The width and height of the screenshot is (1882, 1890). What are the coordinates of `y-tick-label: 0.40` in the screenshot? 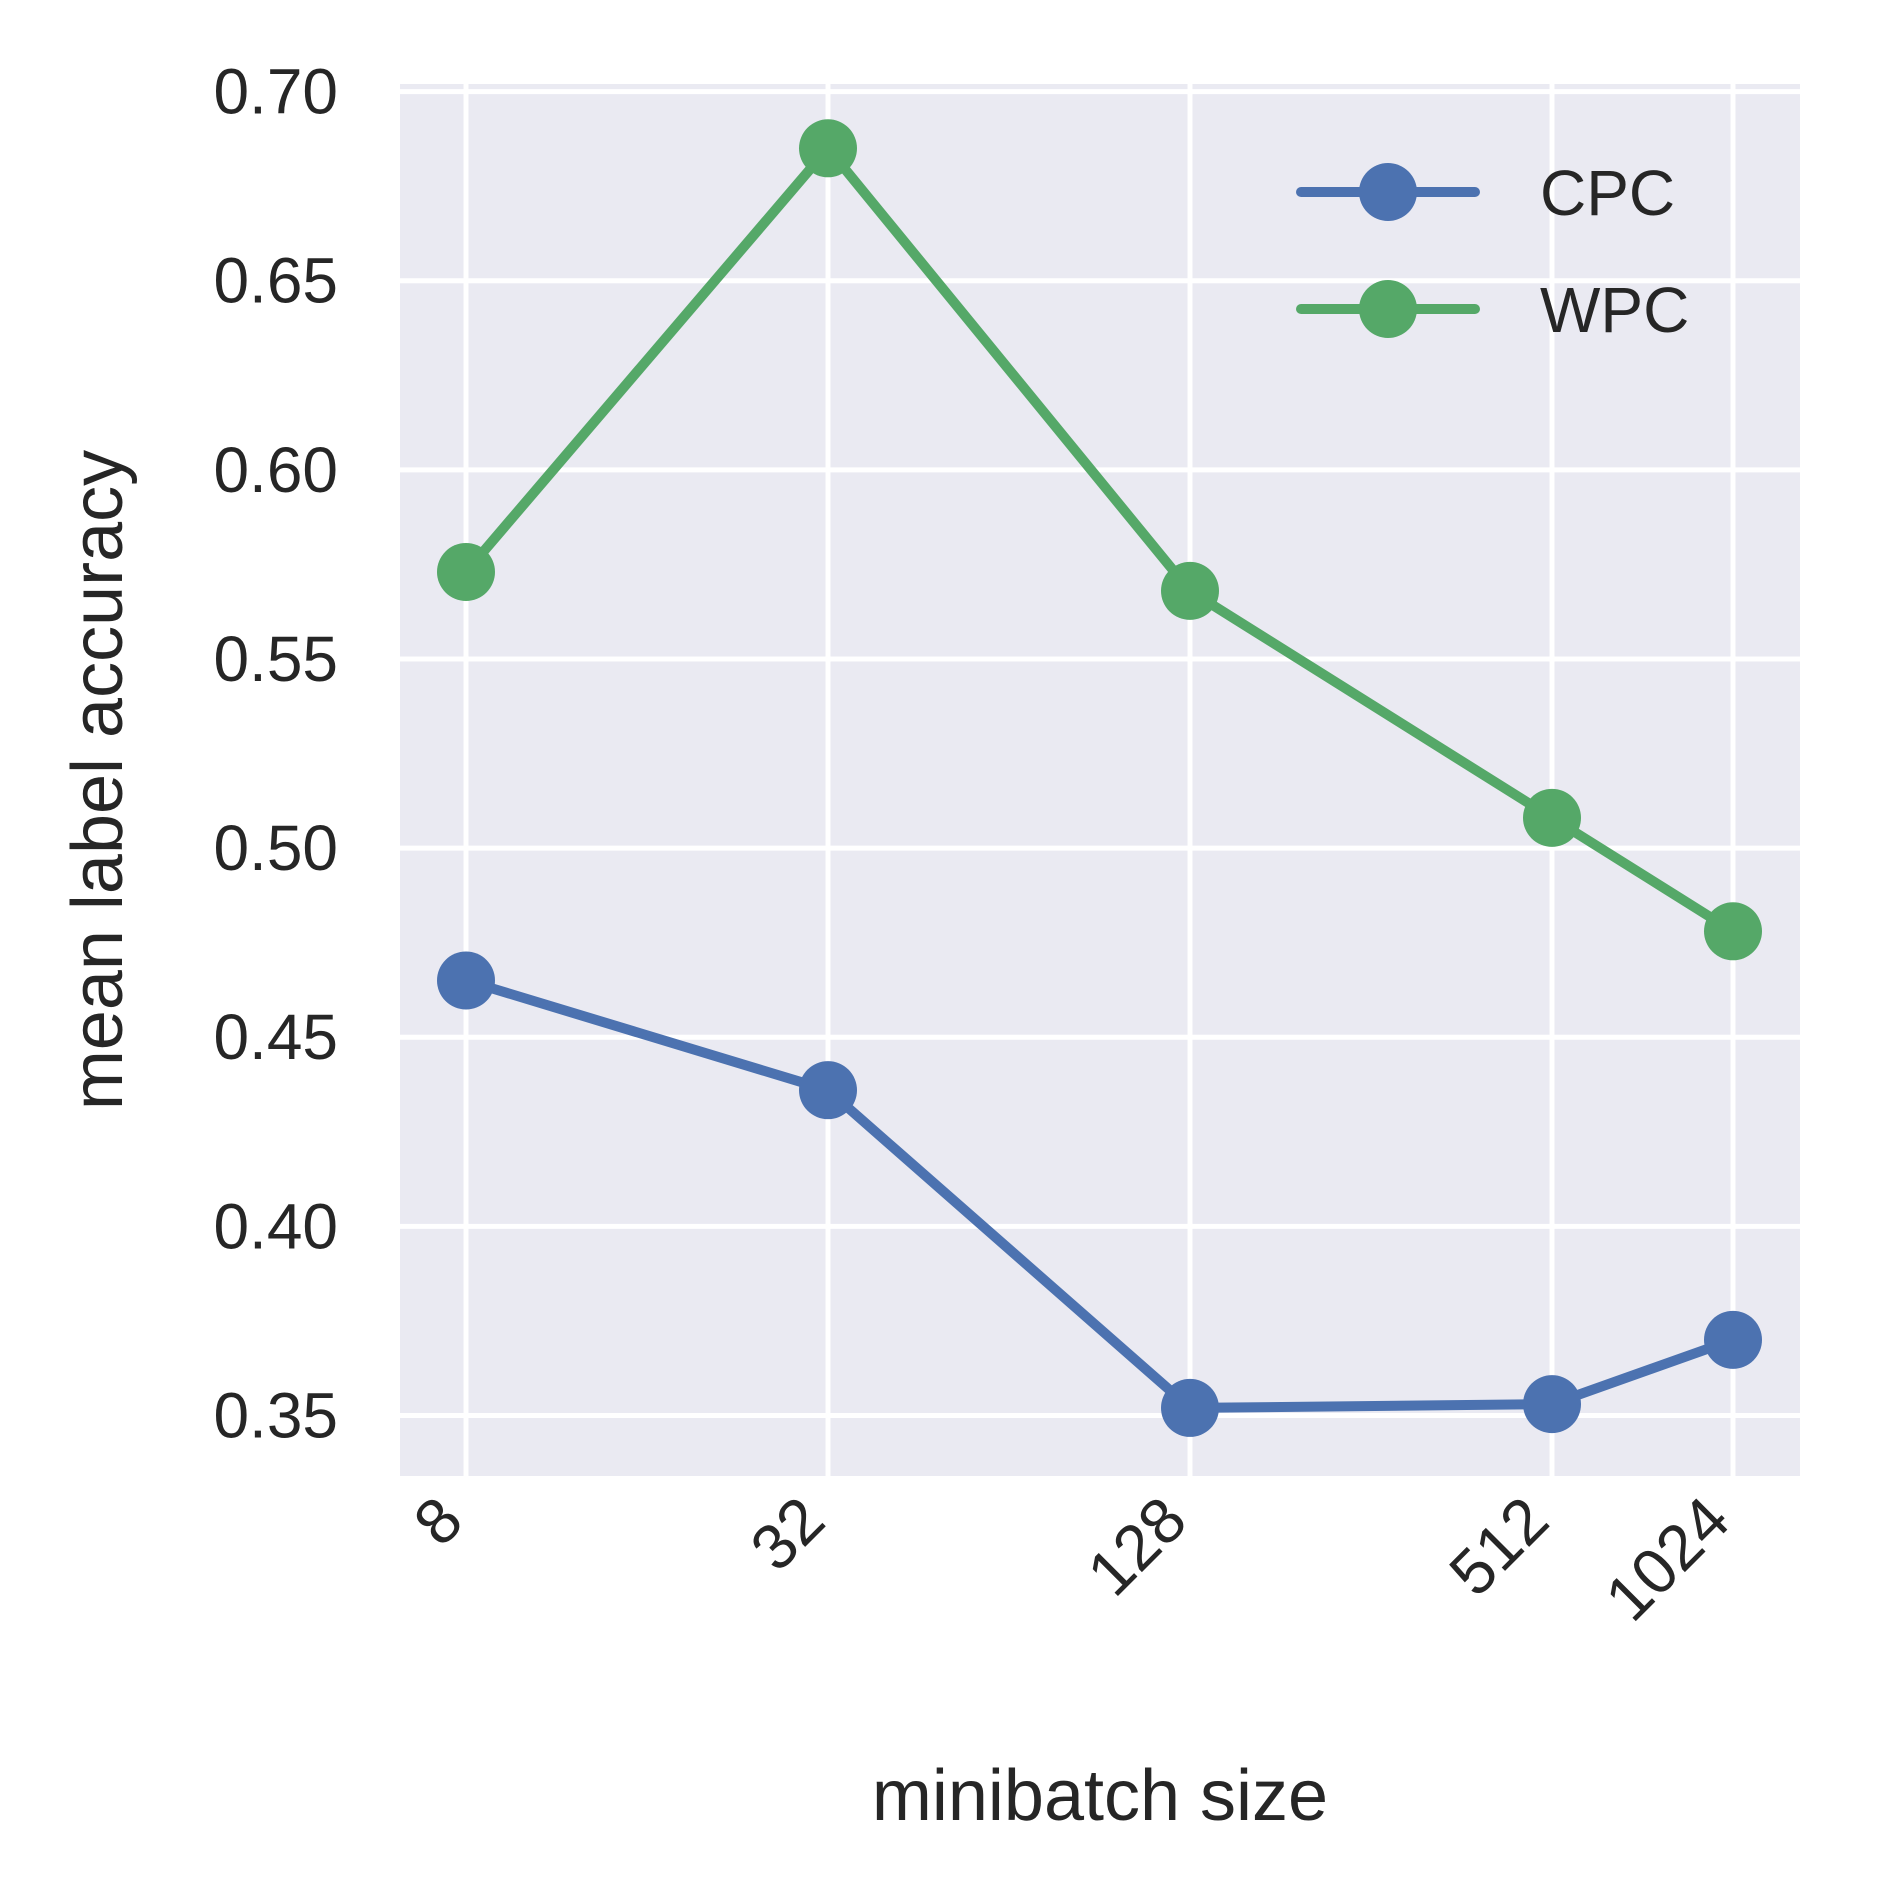 It's located at (275, 1226).